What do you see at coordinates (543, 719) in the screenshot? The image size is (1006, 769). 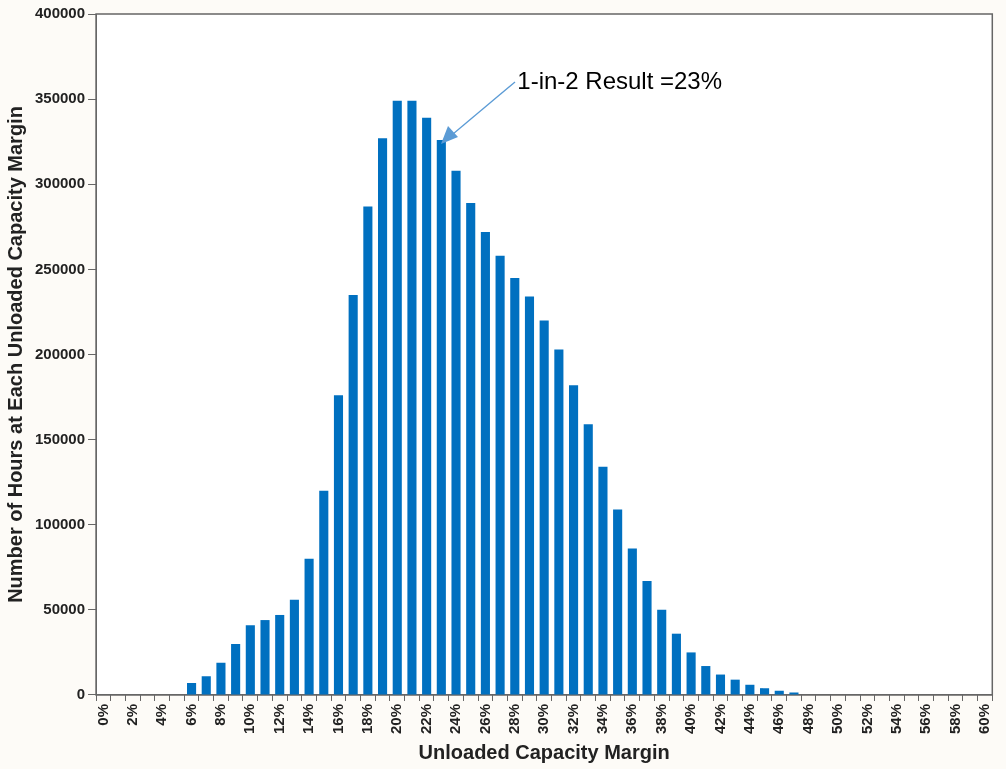 I see `x-tick-label: 30%` at bounding box center [543, 719].